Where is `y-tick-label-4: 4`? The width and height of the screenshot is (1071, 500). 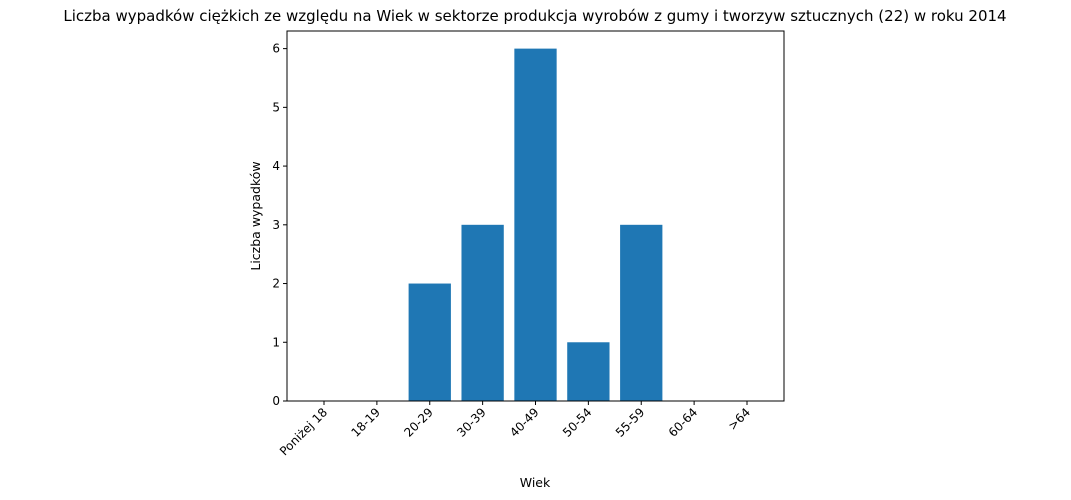 y-tick-label-4: 4 is located at coordinates (276, 166).